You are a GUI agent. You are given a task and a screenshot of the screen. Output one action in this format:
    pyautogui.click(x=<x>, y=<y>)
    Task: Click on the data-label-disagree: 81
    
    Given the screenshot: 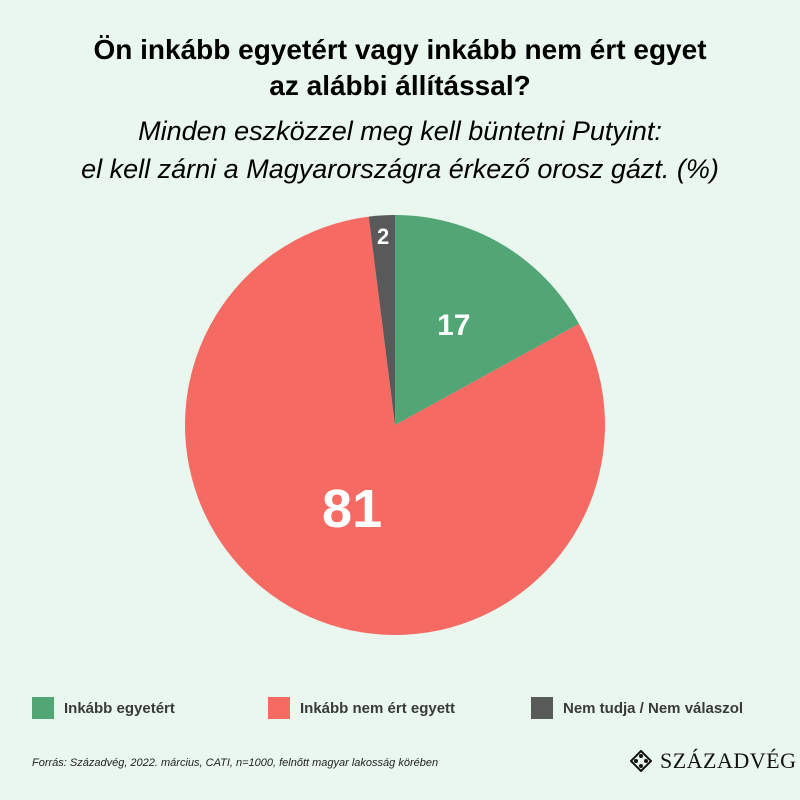 What is the action you would take?
    pyautogui.click(x=352, y=509)
    